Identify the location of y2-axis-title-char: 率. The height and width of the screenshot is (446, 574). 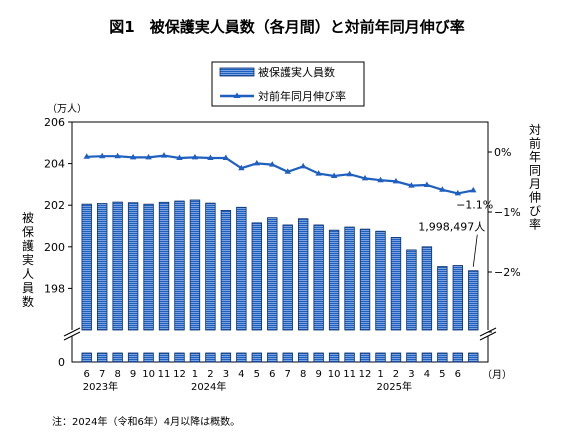
(535, 224).